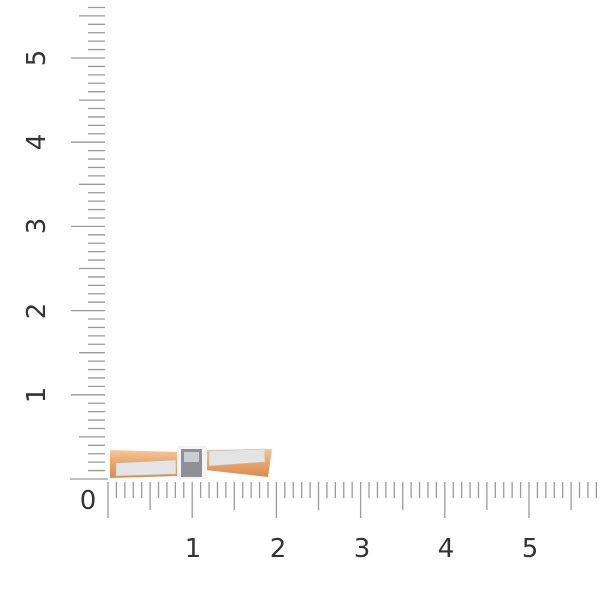 This screenshot has height=600, width=600. What do you see at coordinates (88, 501) in the screenshot?
I see `x-label-0: 0` at bounding box center [88, 501].